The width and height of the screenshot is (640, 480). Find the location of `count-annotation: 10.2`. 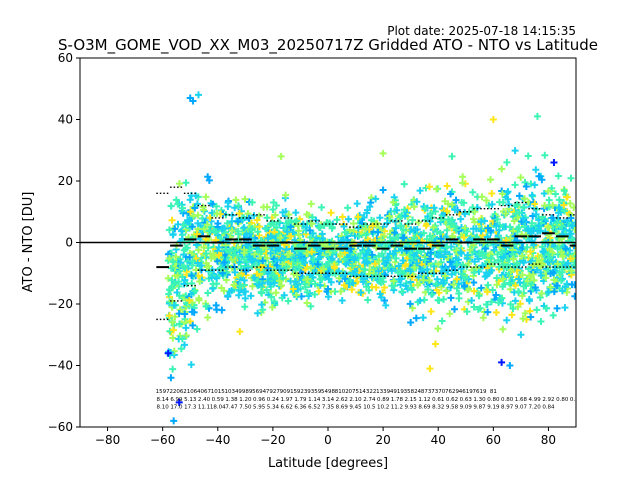

count-annotation: 10.2 is located at coordinates (383, 408).